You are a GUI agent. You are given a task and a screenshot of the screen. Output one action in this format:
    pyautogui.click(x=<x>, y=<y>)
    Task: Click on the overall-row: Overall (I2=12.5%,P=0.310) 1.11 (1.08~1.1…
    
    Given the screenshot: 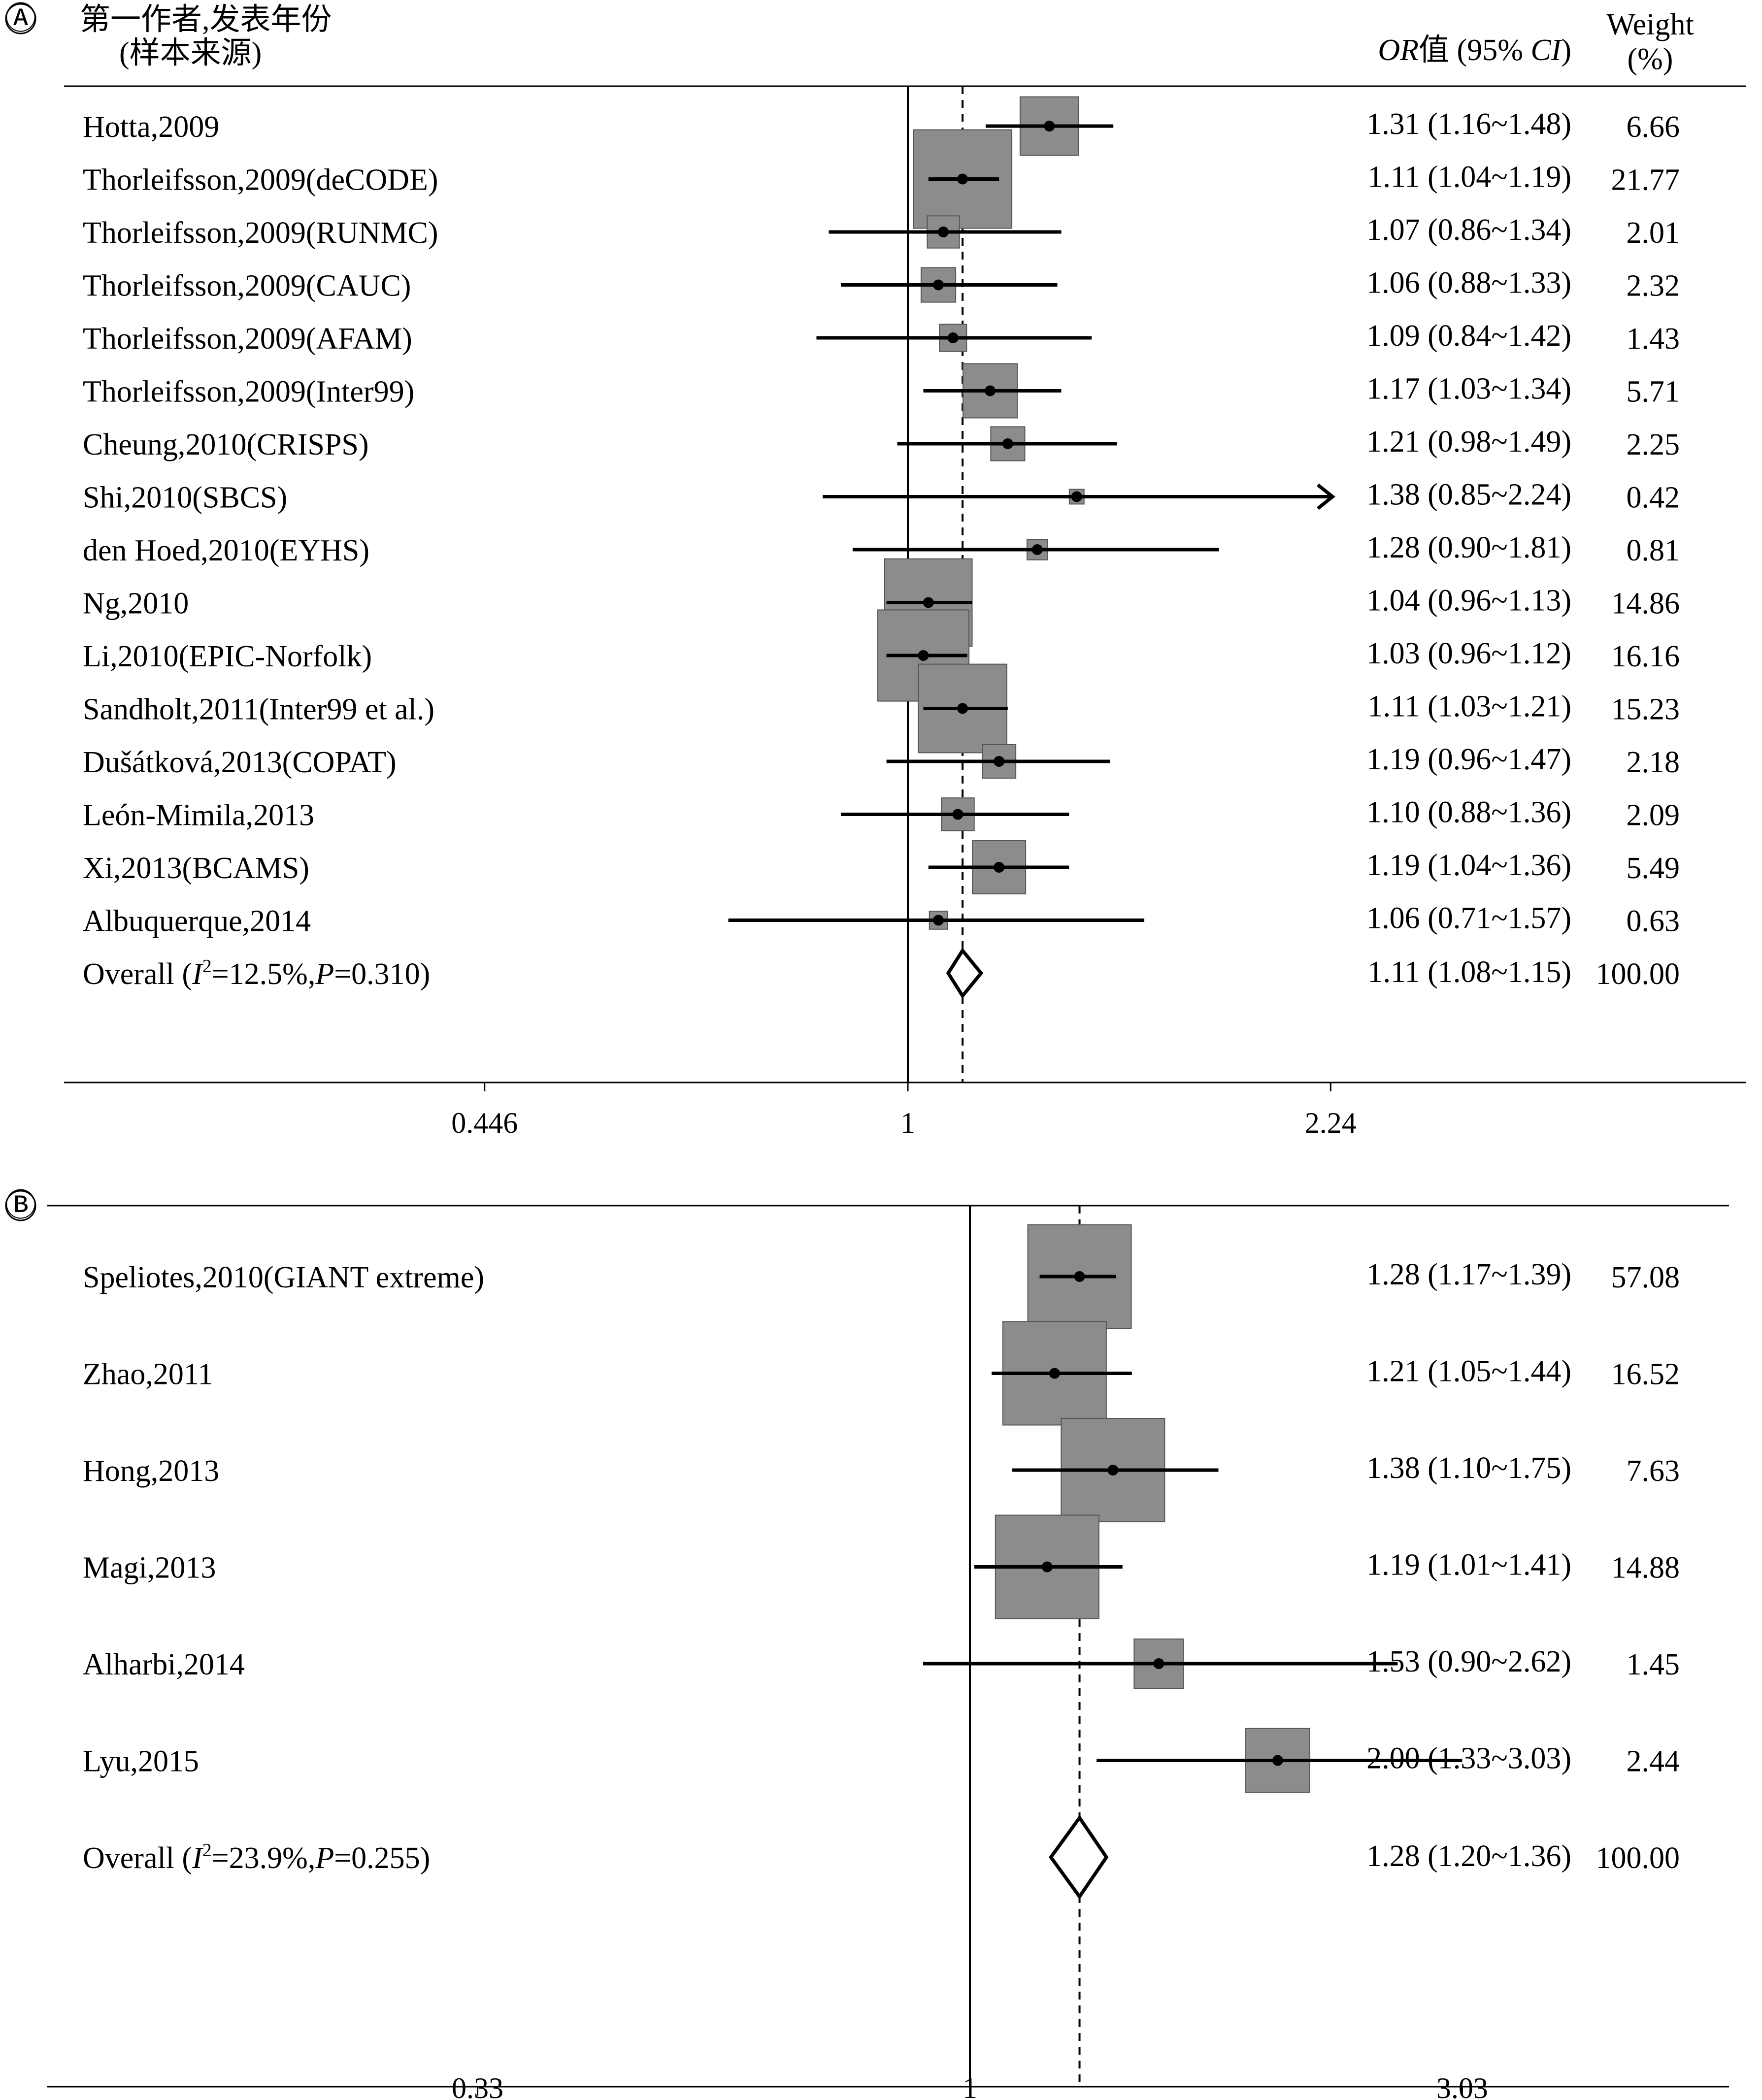 What is the action you would take?
    pyautogui.click(x=882, y=974)
    